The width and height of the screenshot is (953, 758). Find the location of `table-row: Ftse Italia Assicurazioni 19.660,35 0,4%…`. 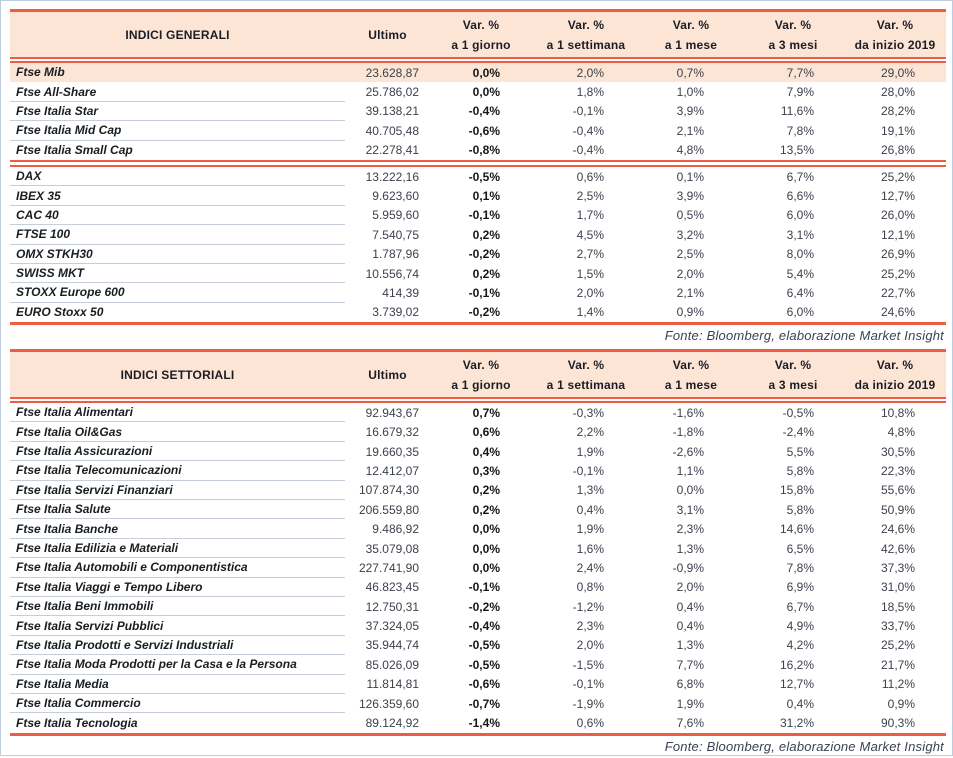

table-row: Ftse Italia Assicurazioni 19.660,35 0,4%… is located at coordinates (478, 452).